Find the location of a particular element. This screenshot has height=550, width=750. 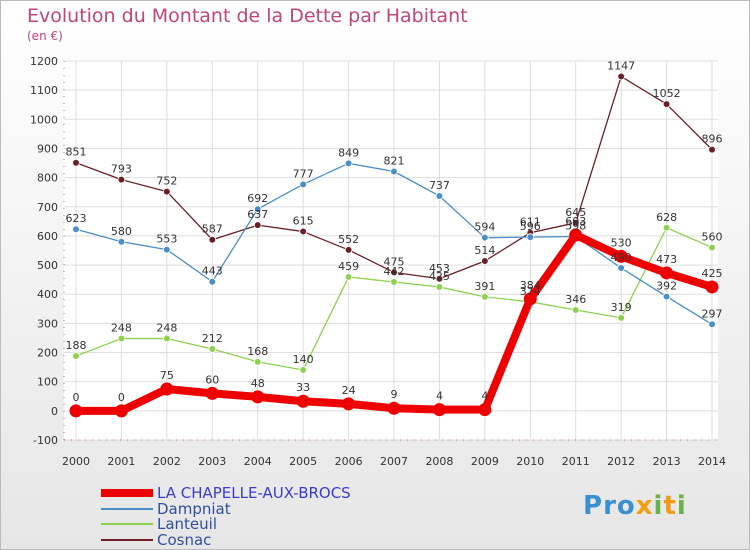

data-label: 490 is located at coordinates (621, 257).